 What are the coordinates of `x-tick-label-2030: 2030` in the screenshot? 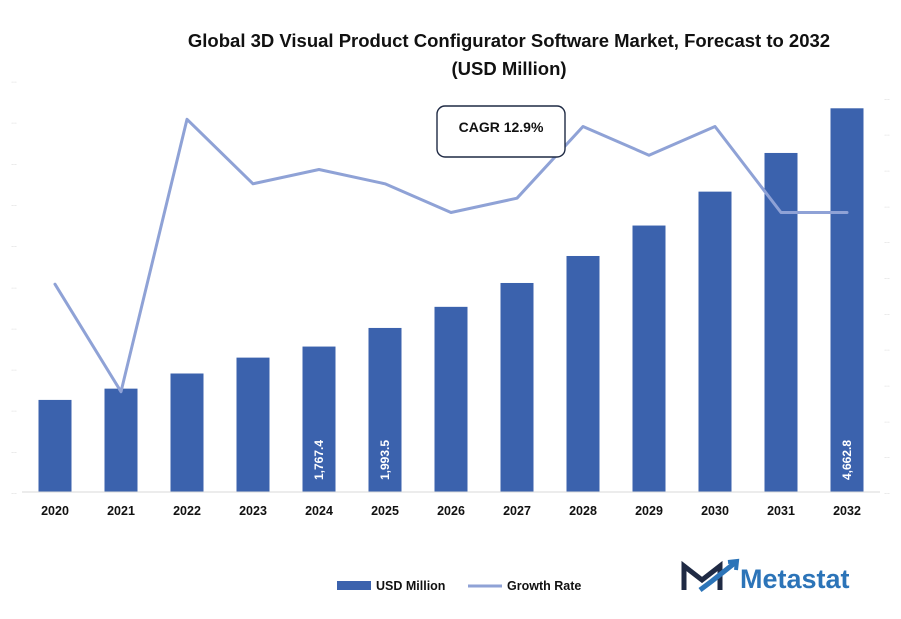 It's located at (715, 511).